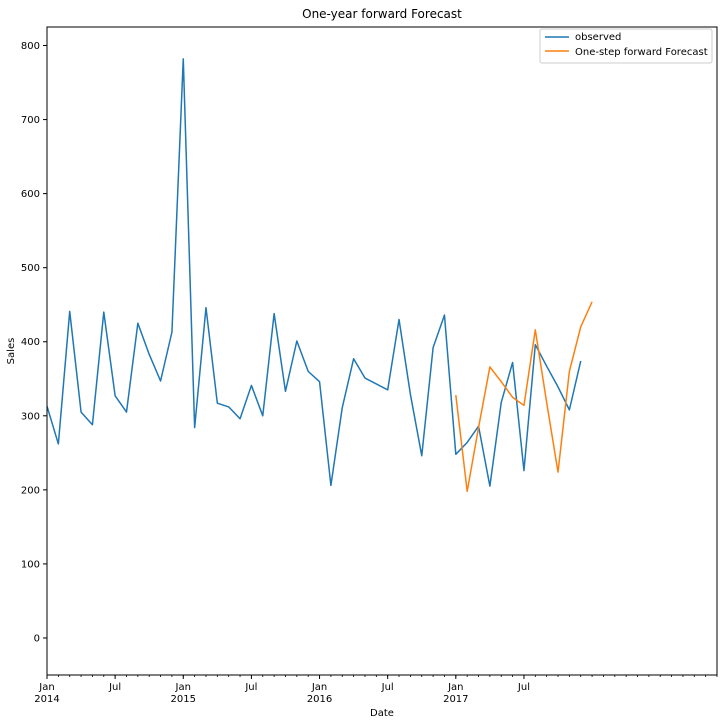 This screenshot has width=723, height=725. I want to click on legend-label-forecast: One-step forward Forecast, so click(641, 52).